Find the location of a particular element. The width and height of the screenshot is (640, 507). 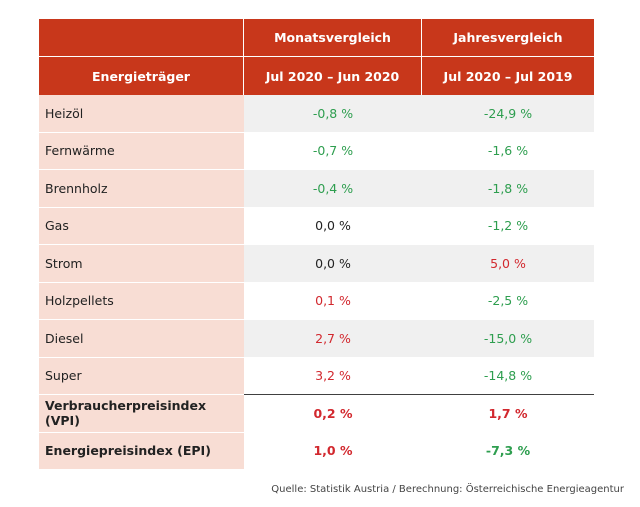

row-label: Holzpellets is located at coordinates (141, 301).